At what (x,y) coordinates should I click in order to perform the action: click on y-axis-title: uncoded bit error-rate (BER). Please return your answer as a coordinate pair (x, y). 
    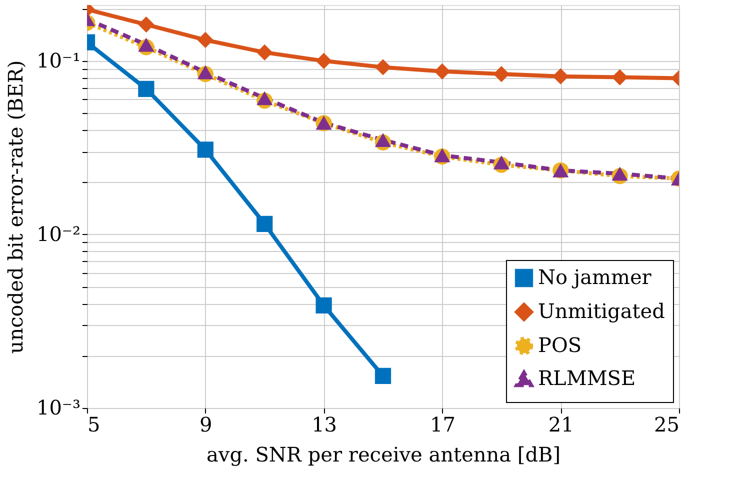
    Looking at the image, I should click on (15, 207).